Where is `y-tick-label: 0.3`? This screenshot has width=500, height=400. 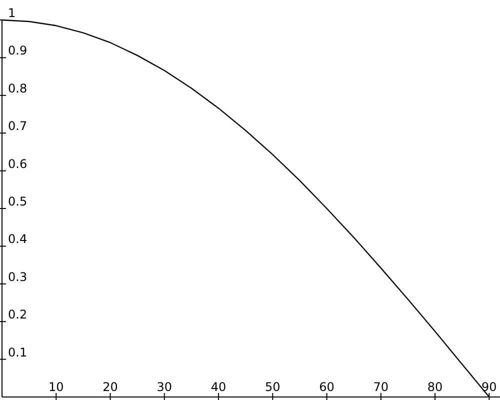 y-tick-label: 0.3 is located at coordinates (18, 277).